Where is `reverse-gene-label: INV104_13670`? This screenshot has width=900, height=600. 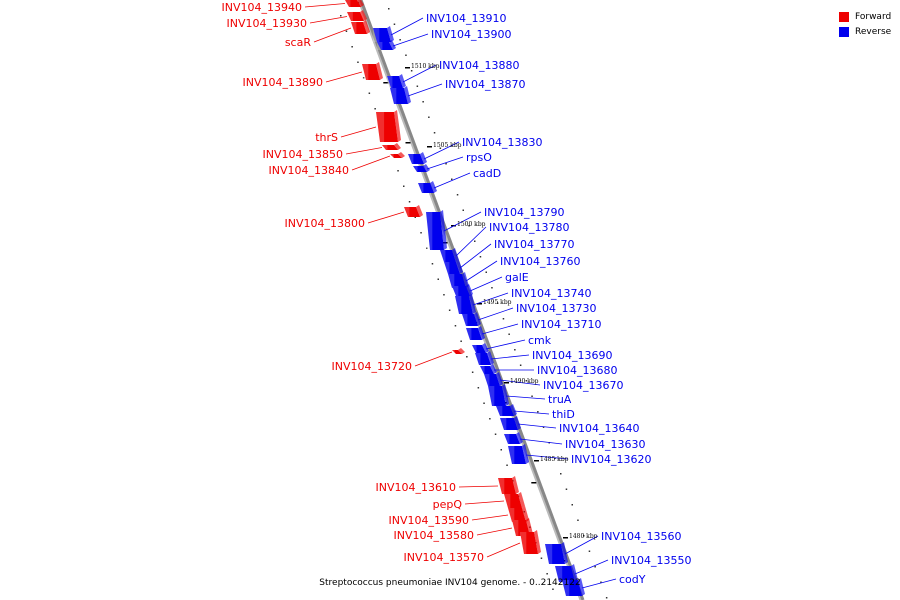 reverse-gene-label: INV104_13670 is located at coordinates (583, 385).